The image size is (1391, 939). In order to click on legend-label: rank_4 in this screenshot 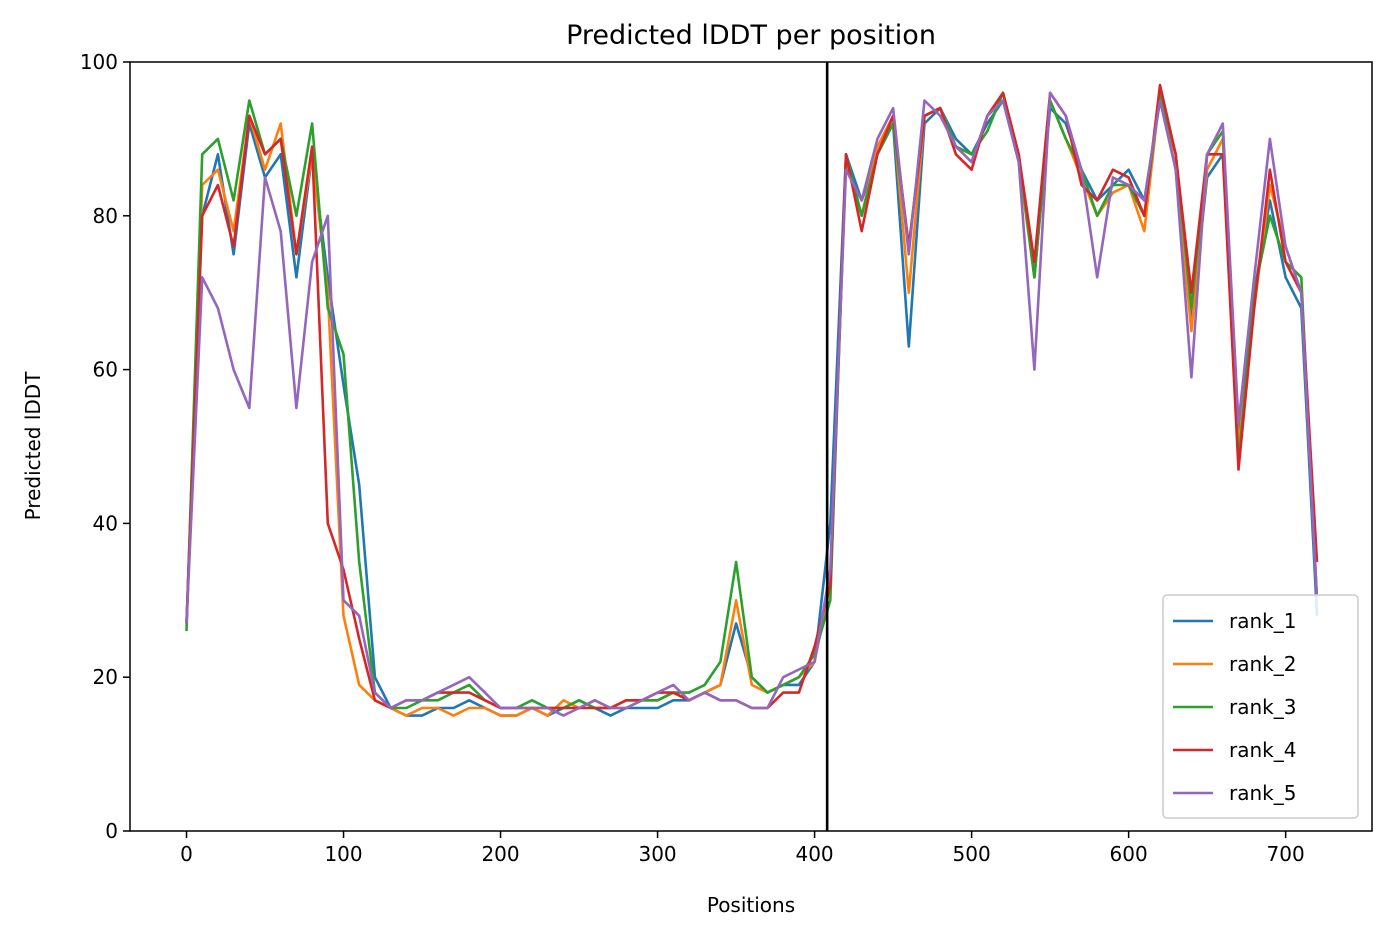, I will do `click(1262, 750)`.